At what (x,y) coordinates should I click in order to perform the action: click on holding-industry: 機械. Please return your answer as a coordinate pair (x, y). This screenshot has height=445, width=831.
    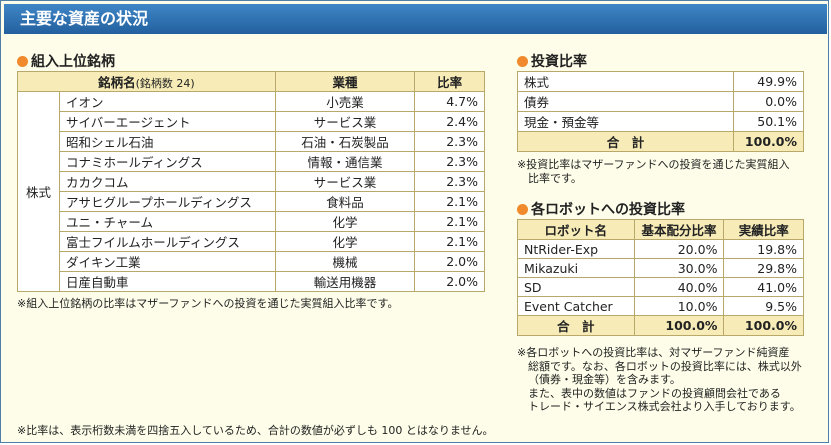
    Looking at the image, I should click on (345, 261).